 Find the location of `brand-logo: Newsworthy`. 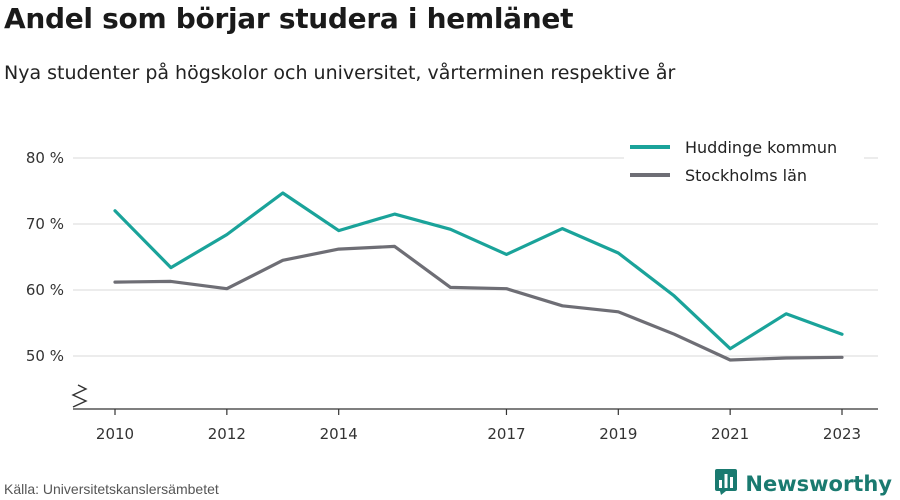

brand-logo: Newsworthy is located at coordinates (803, 484).